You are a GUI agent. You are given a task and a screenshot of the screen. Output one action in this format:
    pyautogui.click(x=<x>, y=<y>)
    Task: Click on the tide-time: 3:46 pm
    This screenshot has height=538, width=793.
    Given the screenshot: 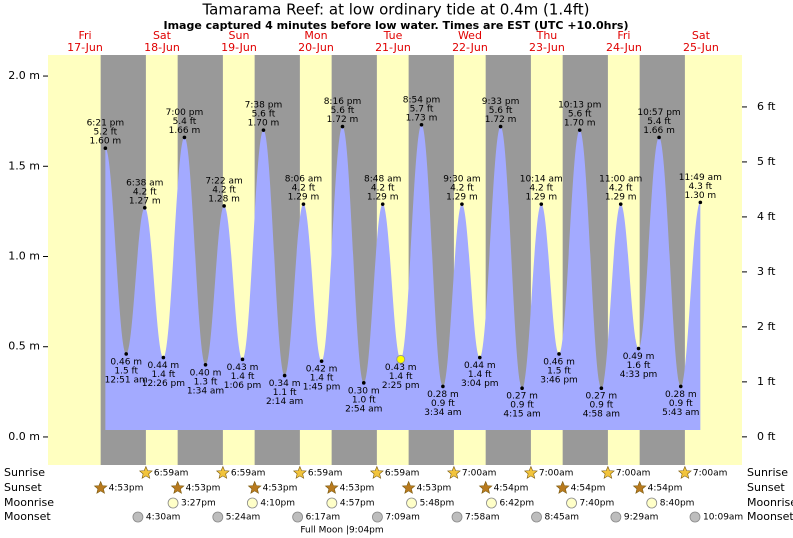 What is the action you would take?
    pyautogui.click(x=559, y=380)
    